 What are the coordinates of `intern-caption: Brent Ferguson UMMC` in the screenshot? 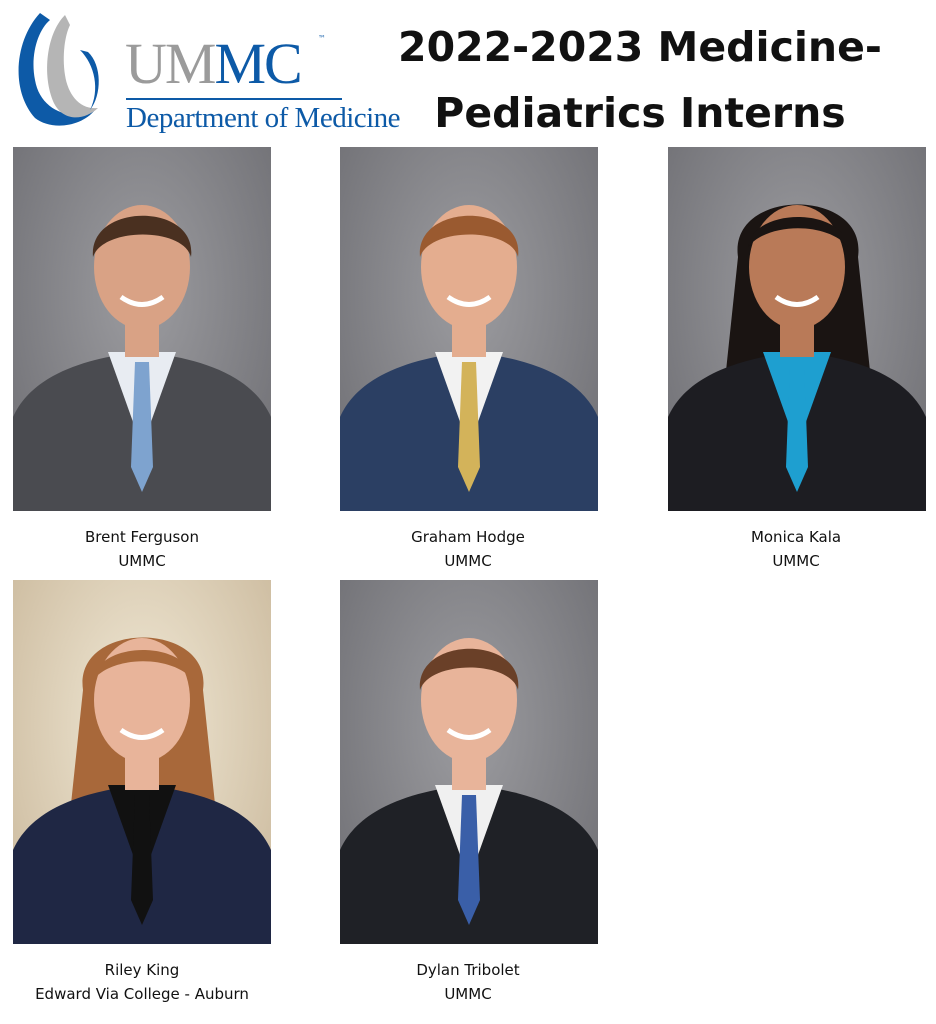 It's located at (146, 549).